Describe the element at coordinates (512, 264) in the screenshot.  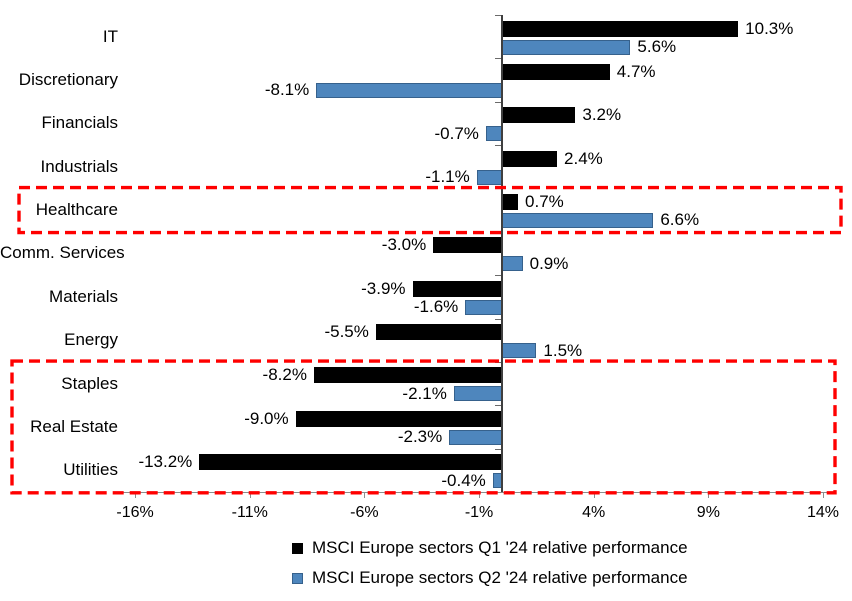
I see `bar-q2-comm-services` at that location.